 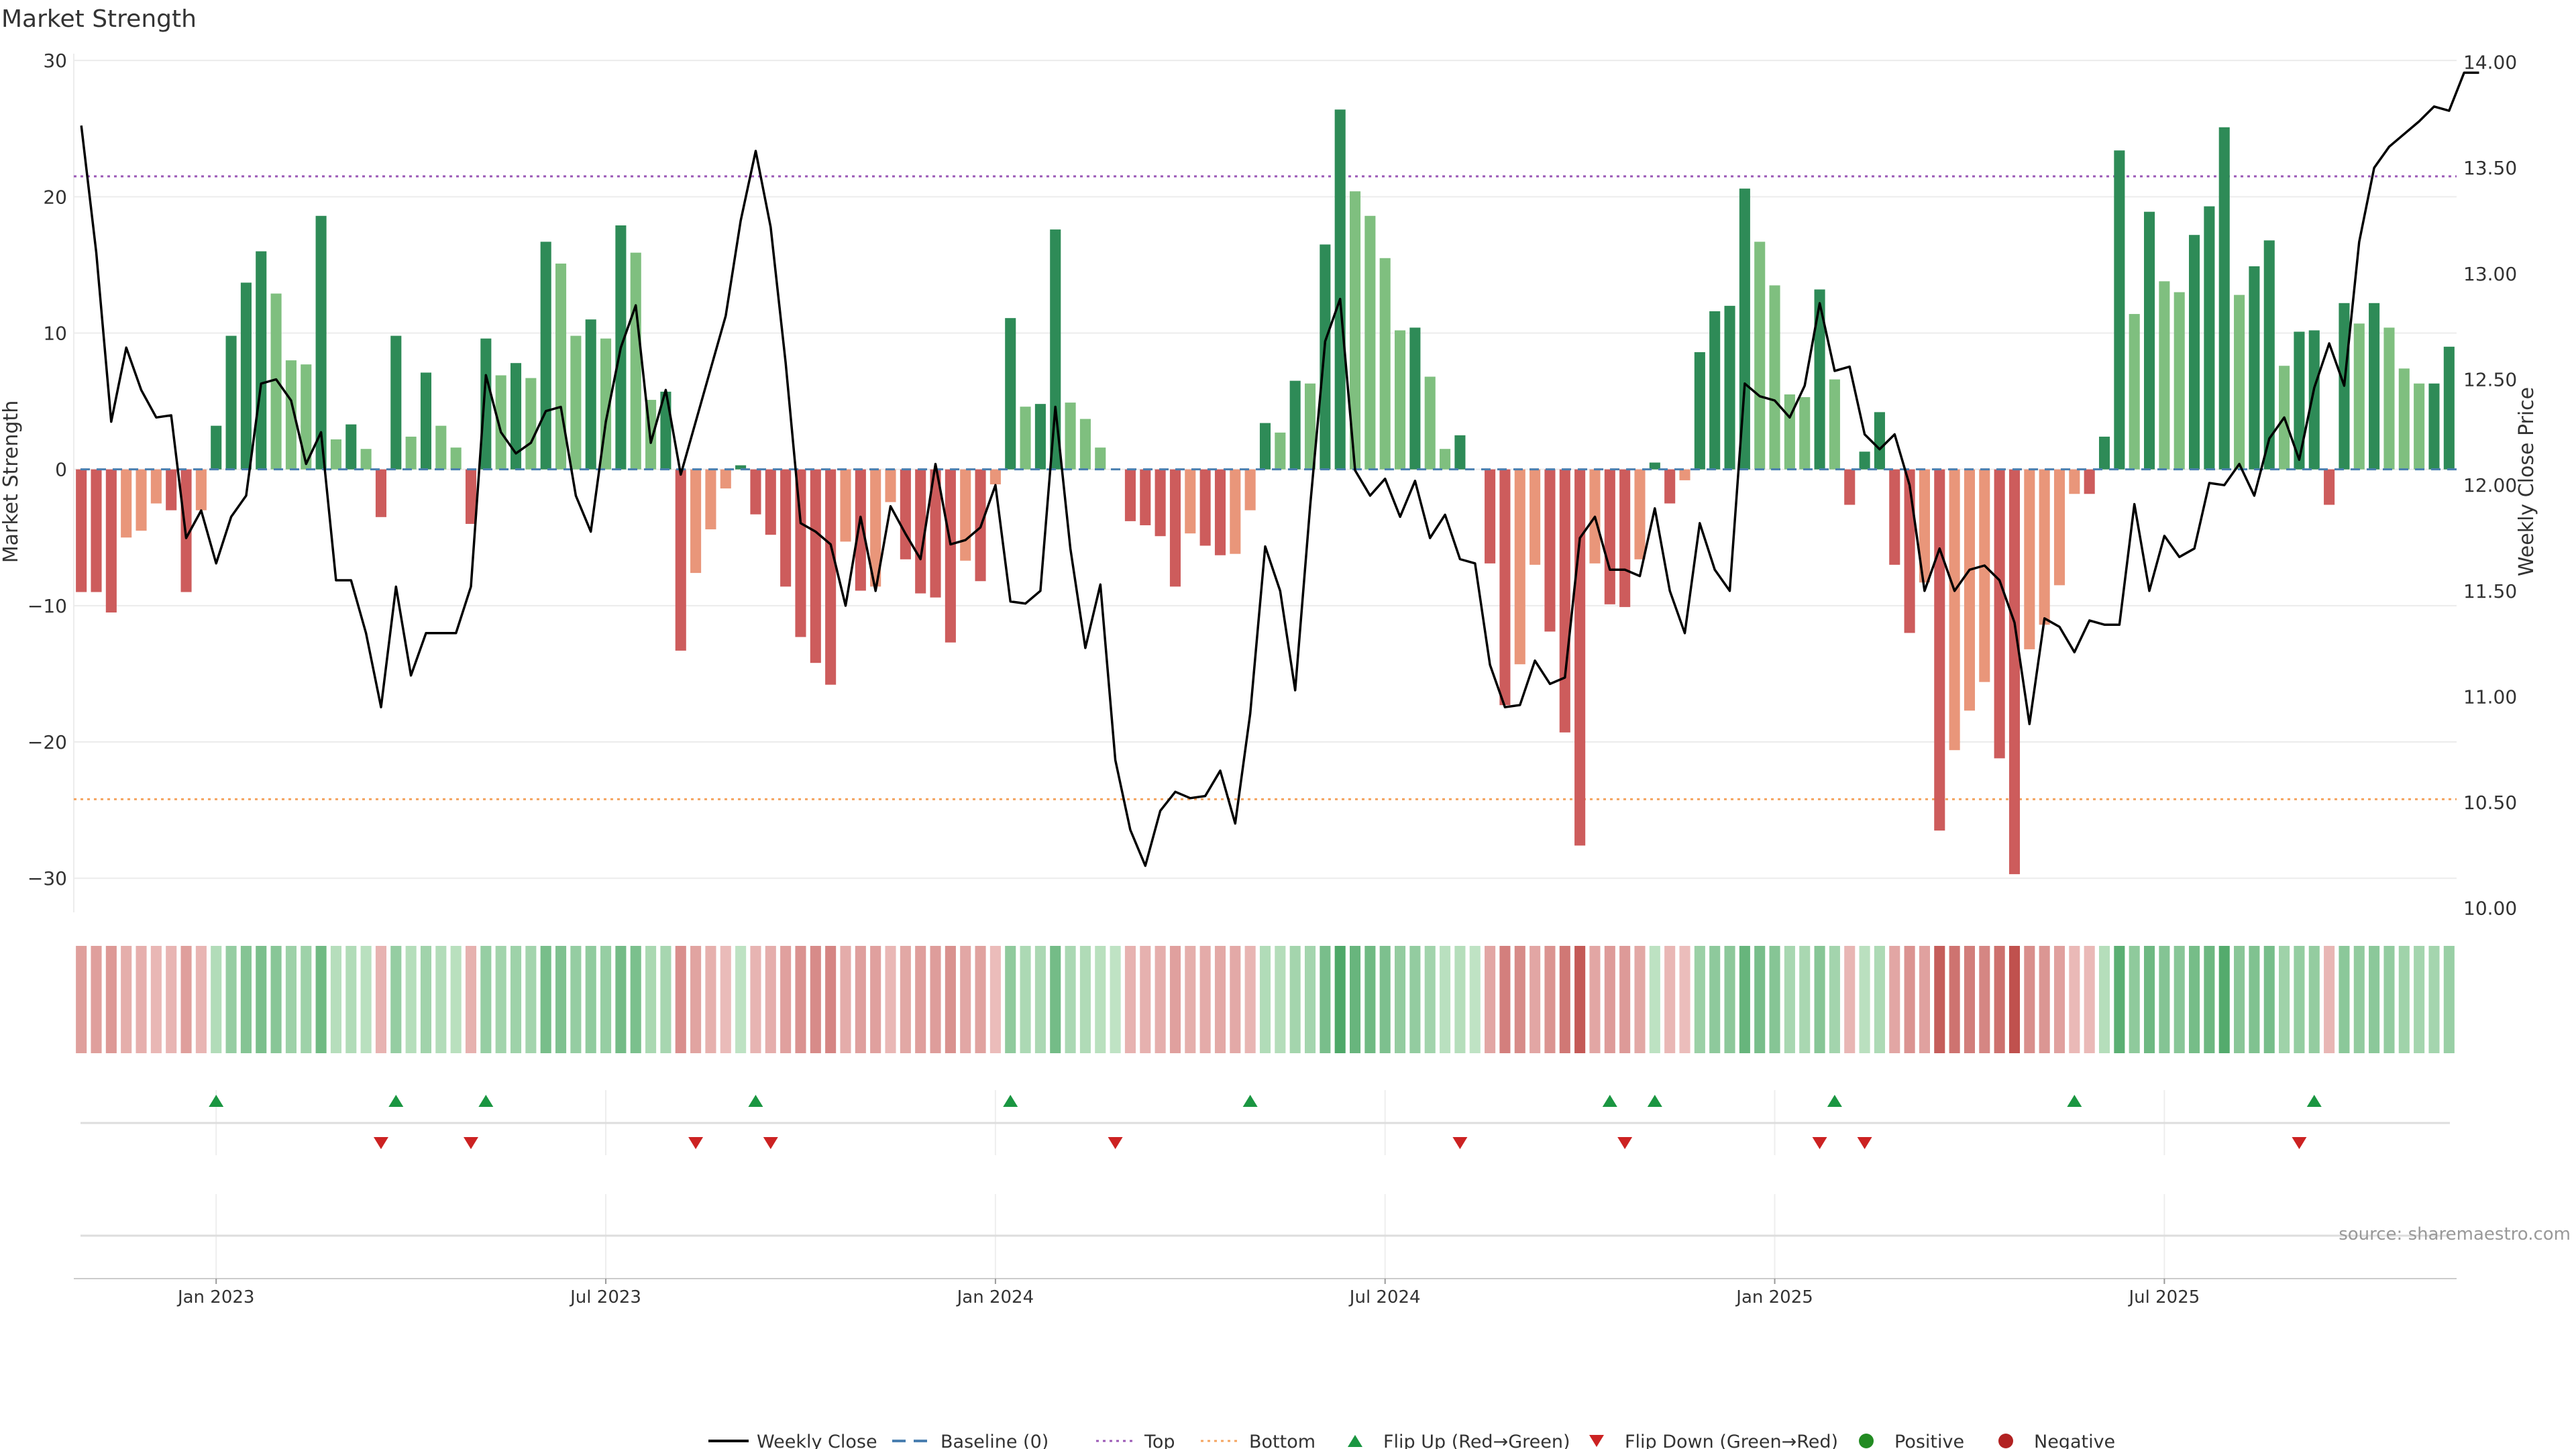 What do you see at coordinates (2490, 909) in the screenshot?
I see `right-tick-label: 10.00` at bounding box center [2490, 909].